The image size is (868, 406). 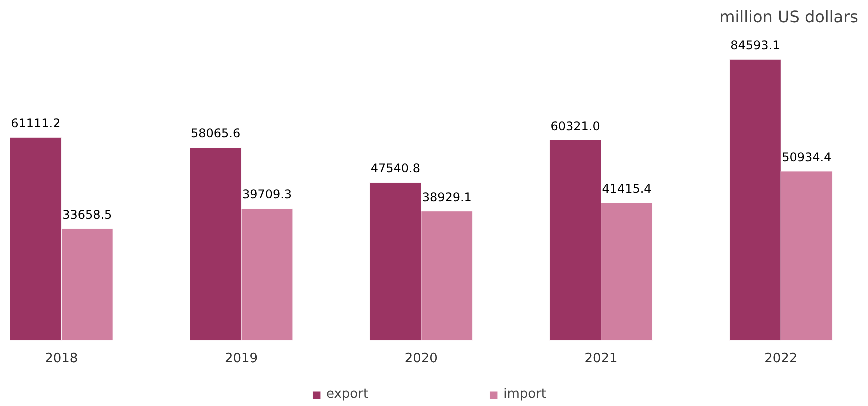 What do you see at coordinates (216, 133) in the screenshot?
I see `data-label: 58065.6` at bounding box center [216, 133].